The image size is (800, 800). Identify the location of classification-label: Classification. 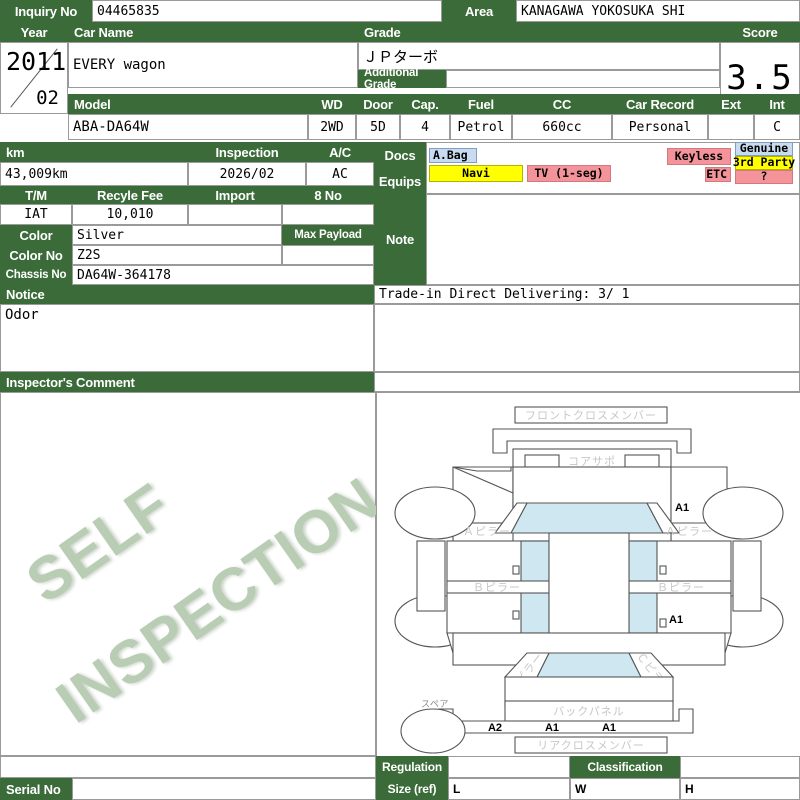
(625, 767).